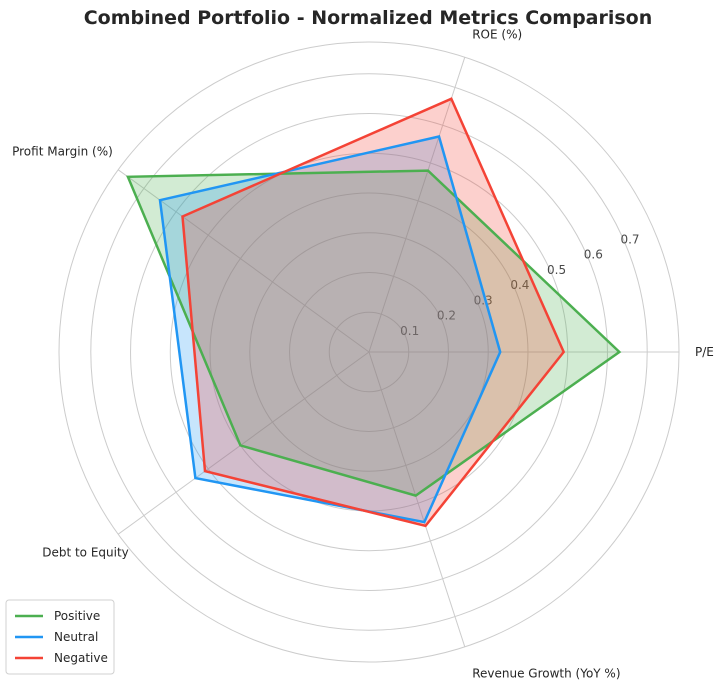 The height and width of the screenshot is (682, 717). Describe the element at coordinates (546, 674) in the screenshot. I see `axis-label: Revenue Growth (YoY %)` at that location.